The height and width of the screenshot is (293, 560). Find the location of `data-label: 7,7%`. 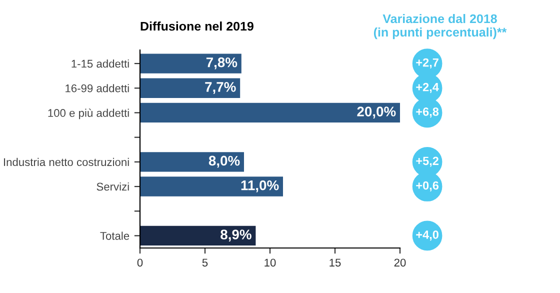

data-label: 7,7% is located at coordinates (220, 88).